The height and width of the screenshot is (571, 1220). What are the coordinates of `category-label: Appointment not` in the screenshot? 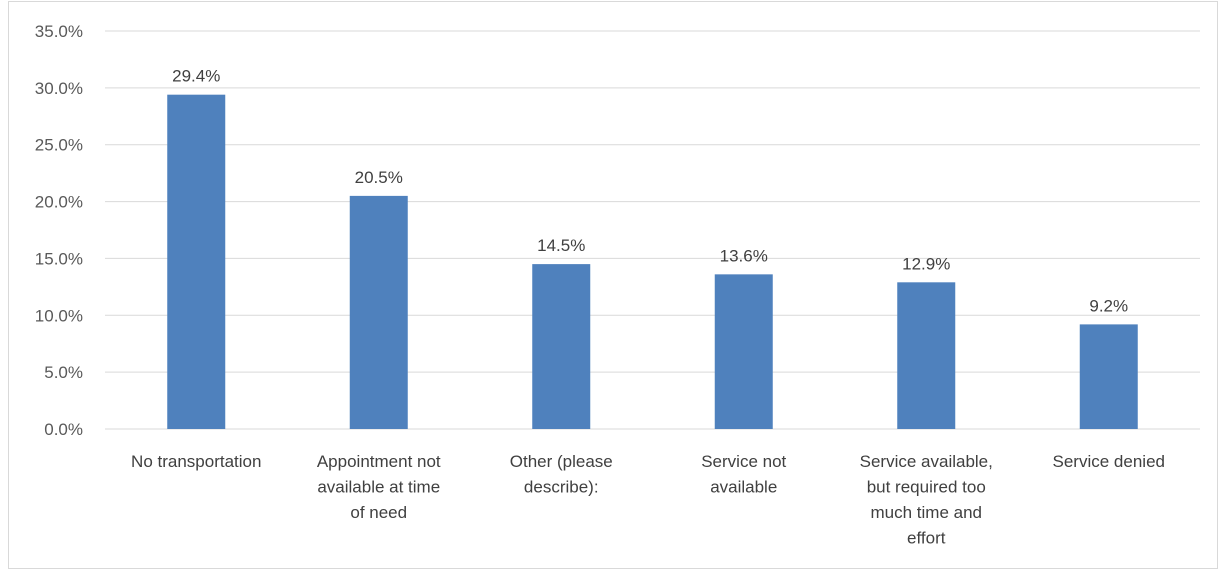 It's located at (379, 461).